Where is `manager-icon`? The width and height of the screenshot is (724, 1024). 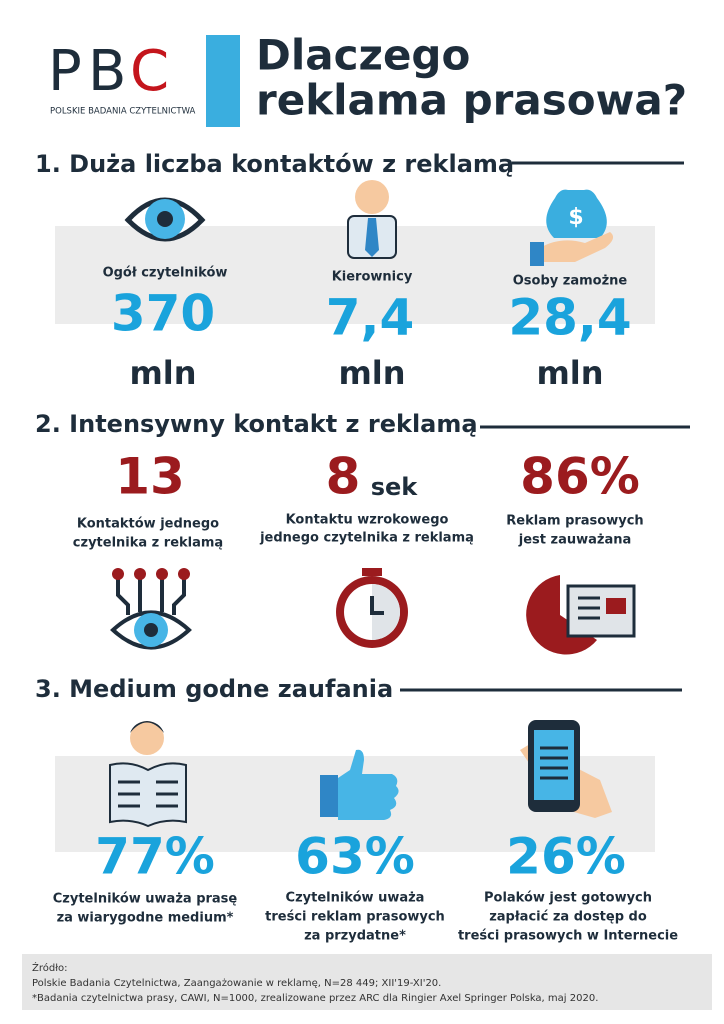
manager-icon is located at coordinates (372, 219).